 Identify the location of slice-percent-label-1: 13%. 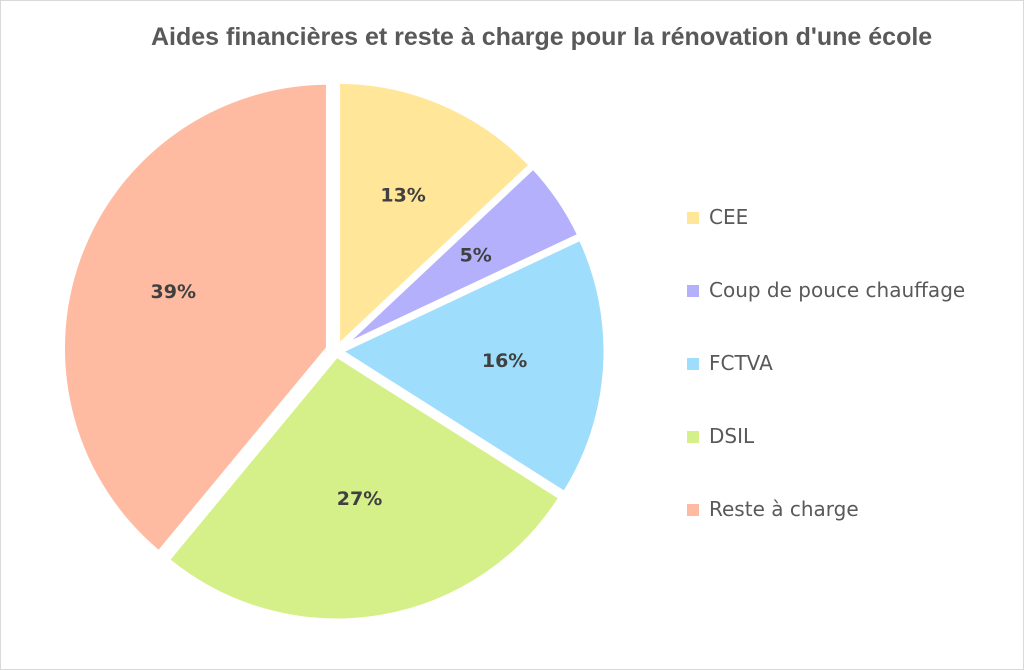
(402, 195).